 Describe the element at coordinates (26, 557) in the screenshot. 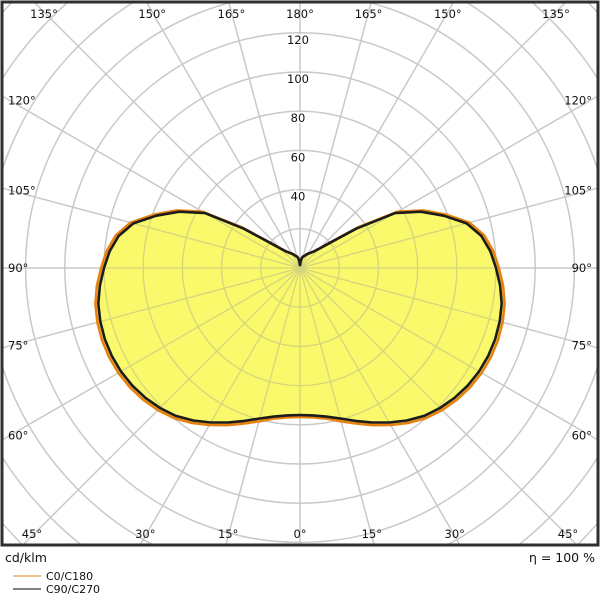

I see `units-label: cd/klm` at that location.